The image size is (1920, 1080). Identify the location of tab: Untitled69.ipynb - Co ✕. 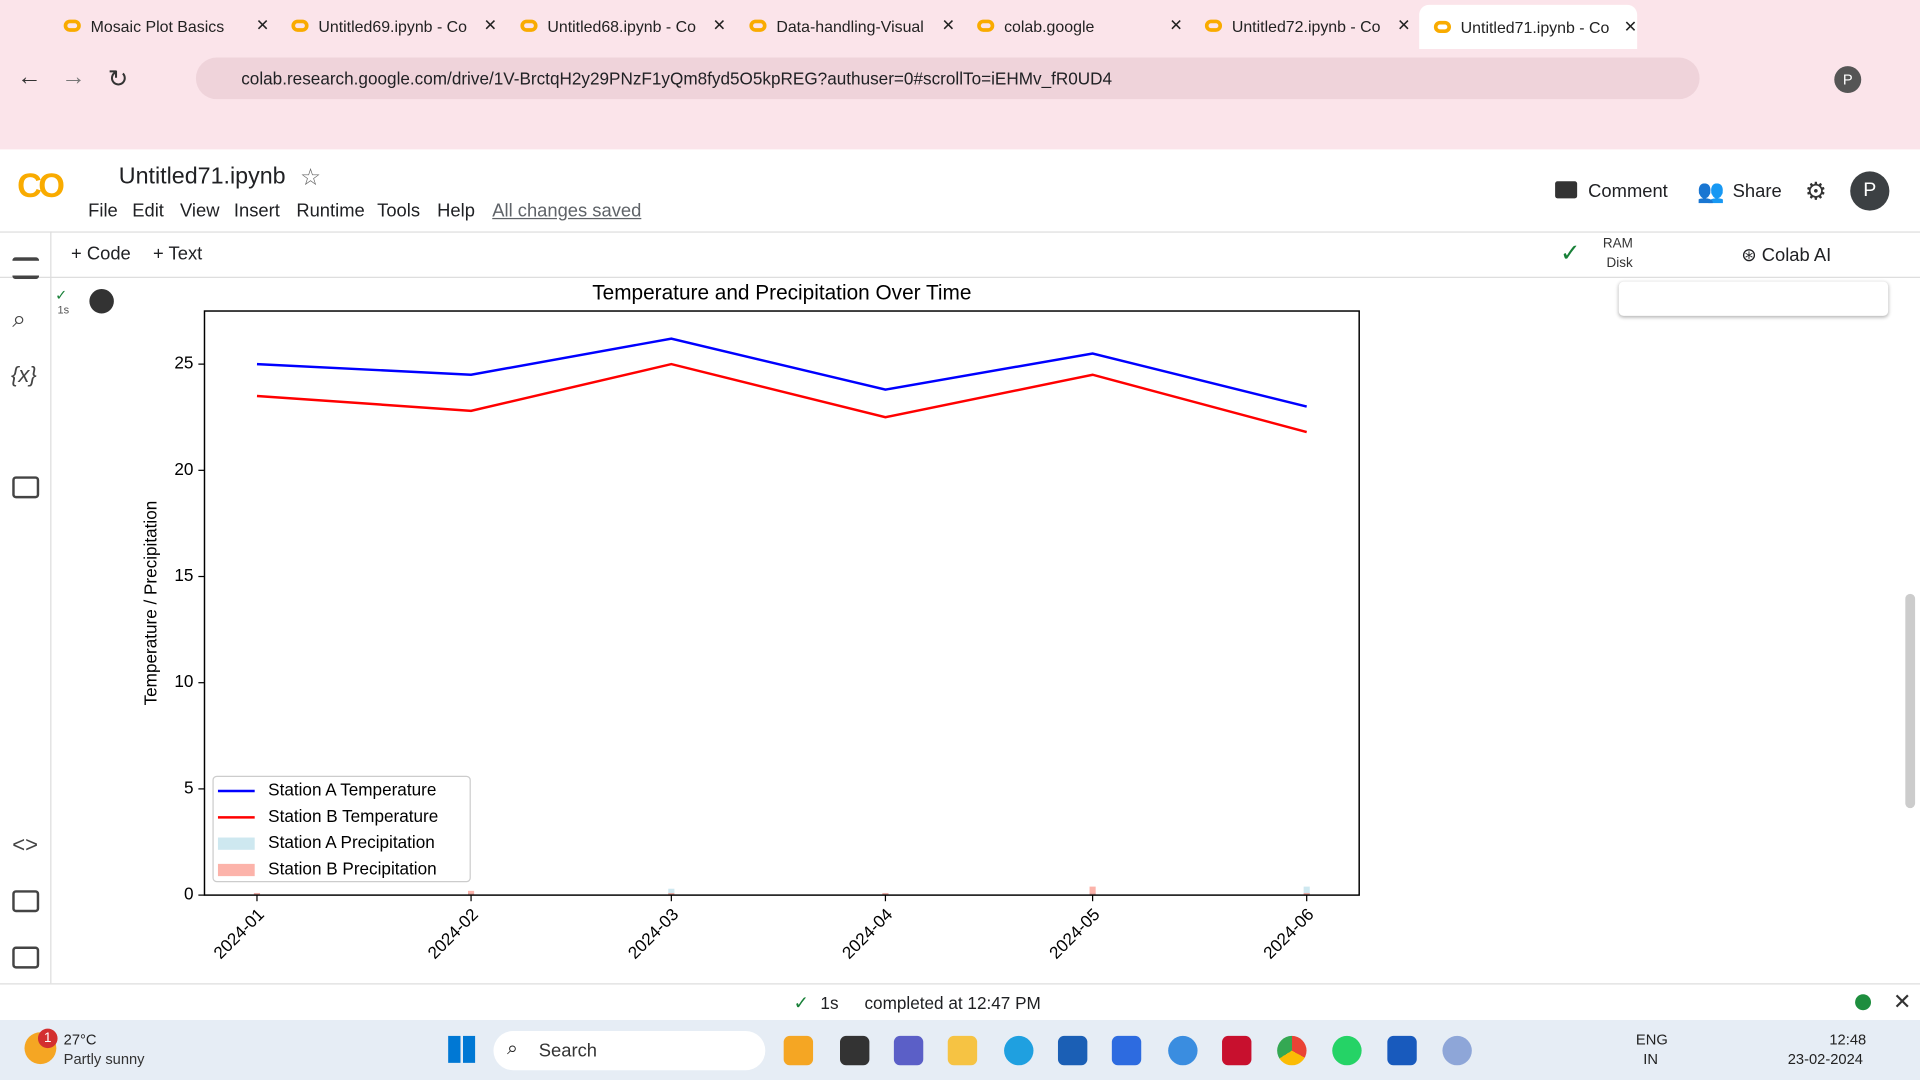
(387, 25).